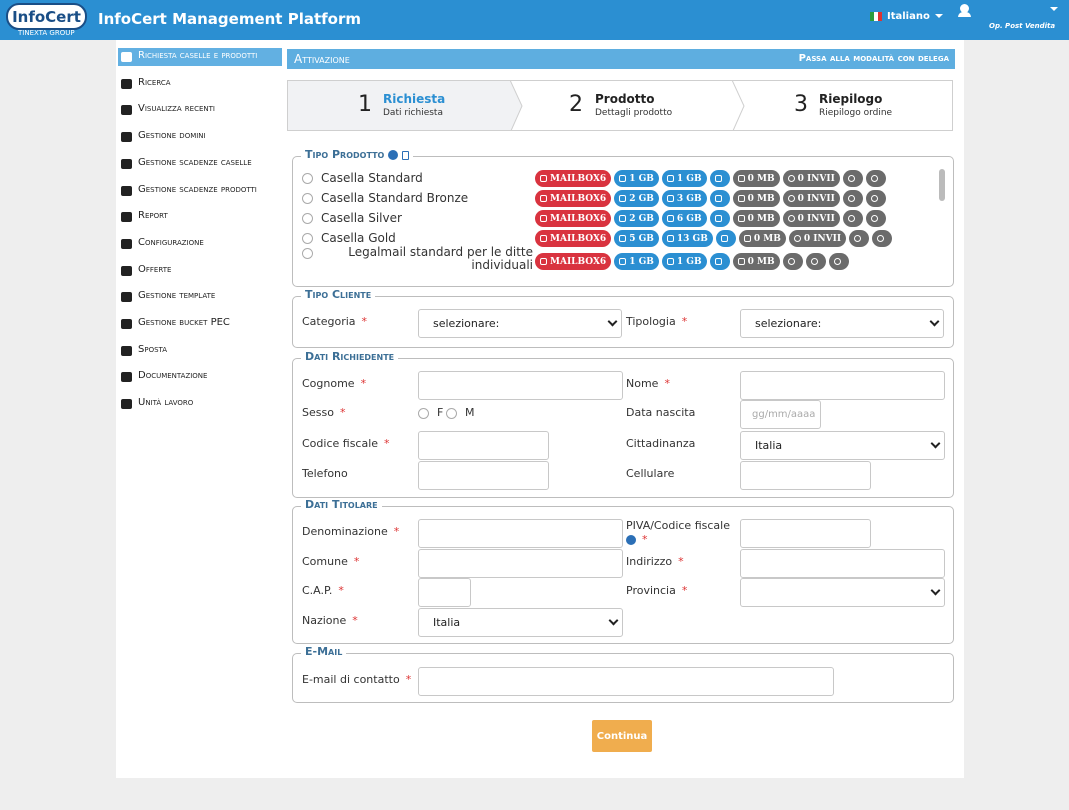 Image resolution: width=1069 pixels, height=810 pixels. What do you see at coordinates (811, 178) in the screenshot?
I see `badge: 0 INVII` at bounding box center [811, 178].